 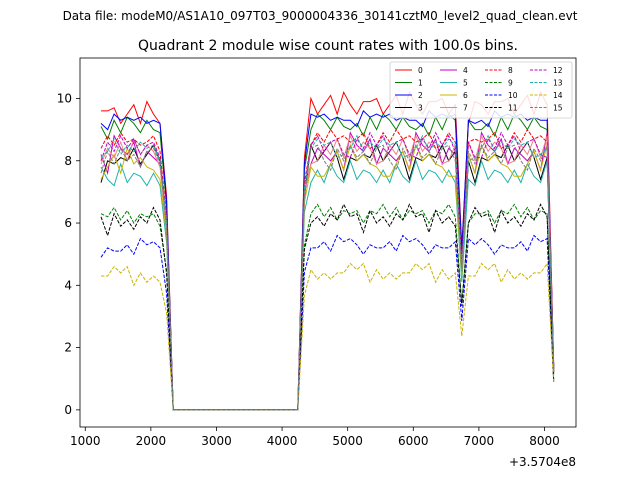 I want to click on x-tick-label: 4000, so click(x=282, y=441).